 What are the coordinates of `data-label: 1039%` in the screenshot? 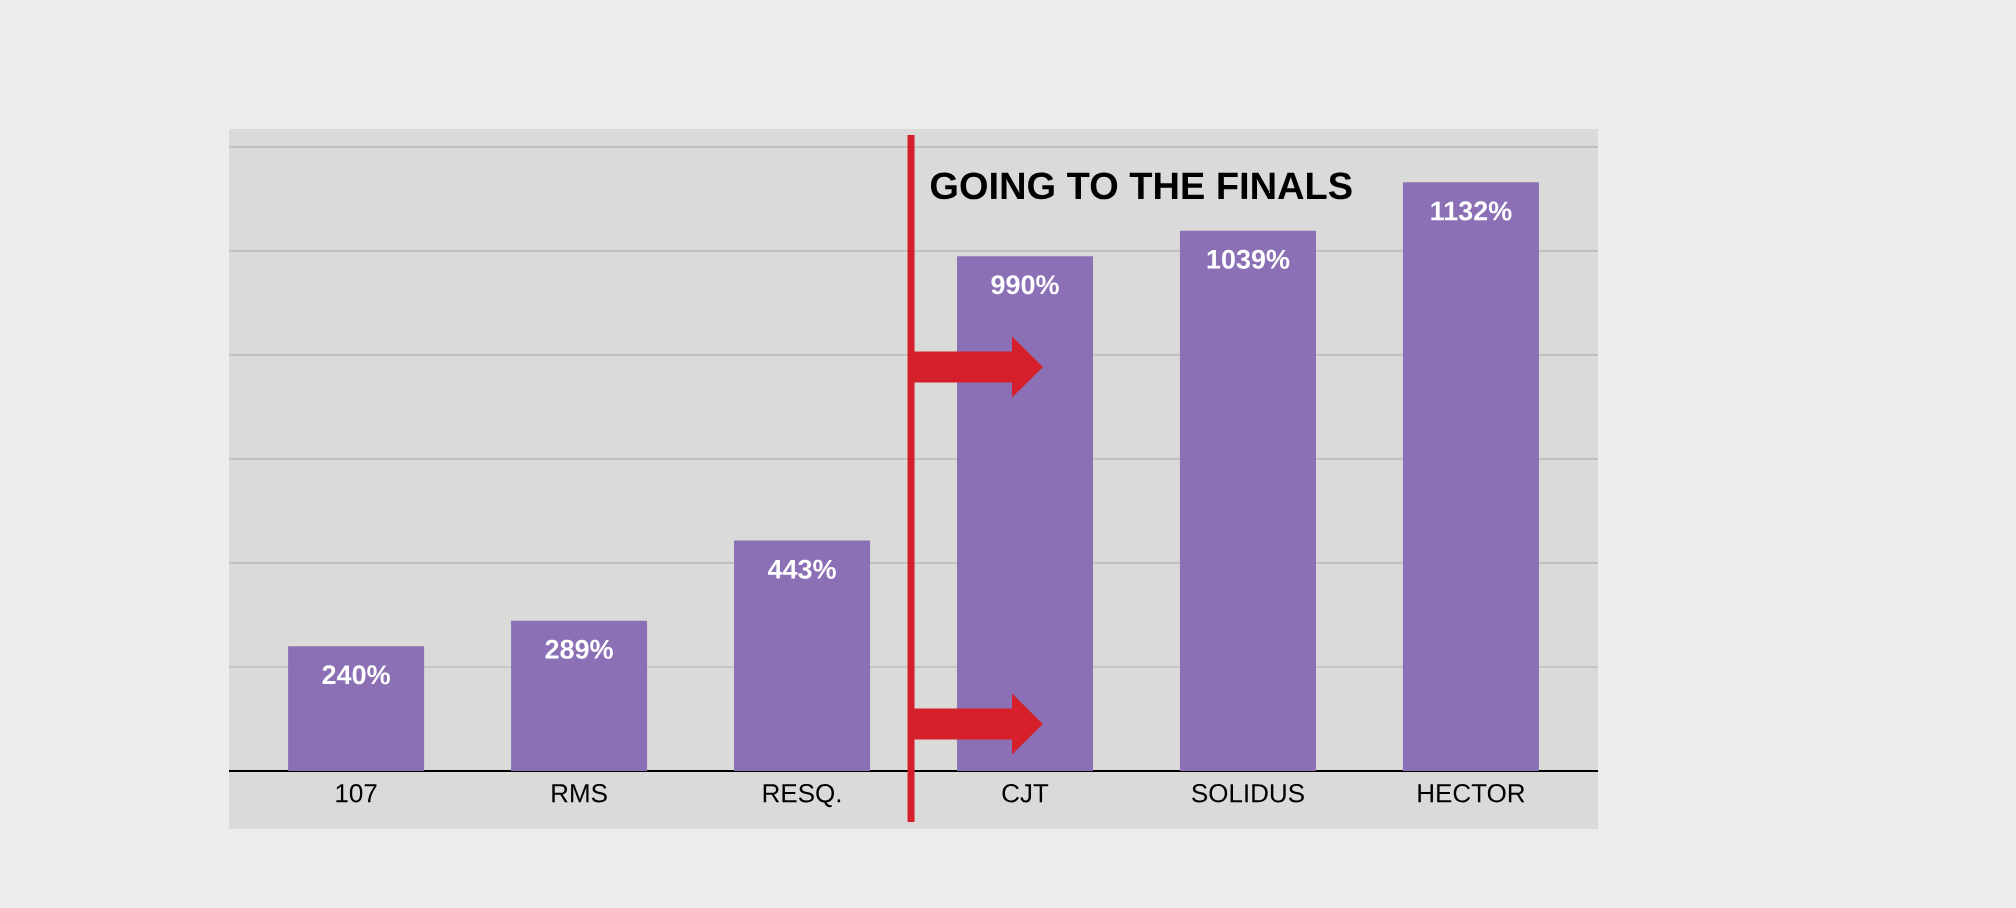 It's located at (1248, 259).